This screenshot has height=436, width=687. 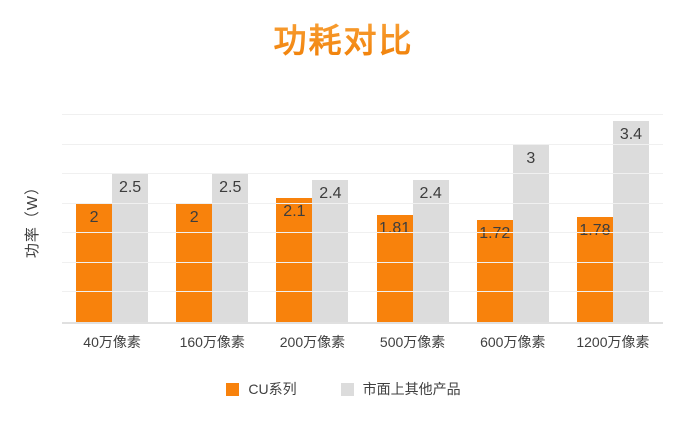 What do you see at coordinates (212, 342) in the screenshot?
I see `category-label: 160万像素` at bounding box center [212, 342].